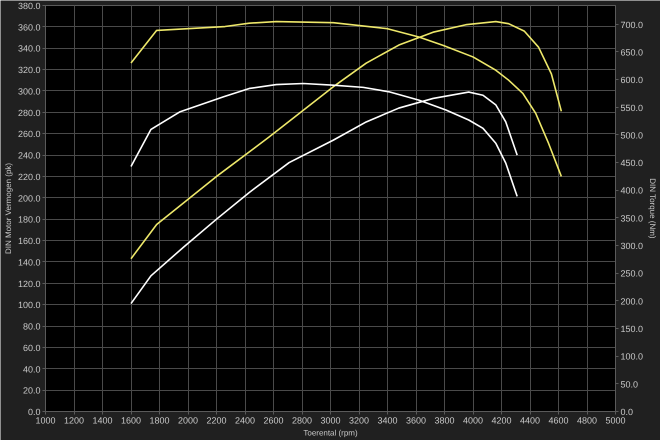 The width and height of the screenshot is (660, 440). I want to click on x-tick-label: 1200, so click(74, 421).